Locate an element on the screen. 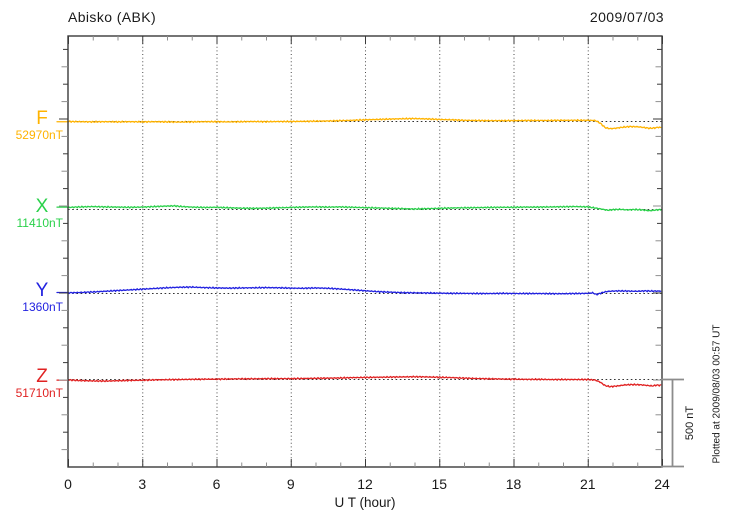  series-baseline-value-F: 52970nT is located at coordinates (40, 135).